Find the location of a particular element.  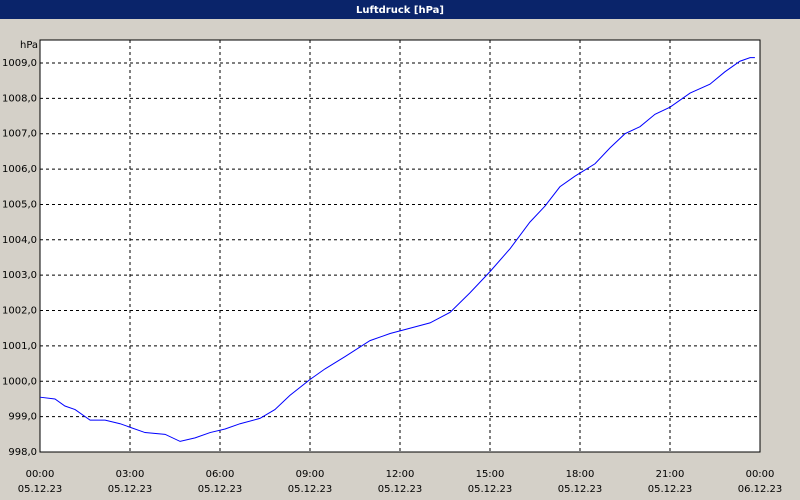

y-tick-label: 1001,0 is located at coordinates (19, 346).